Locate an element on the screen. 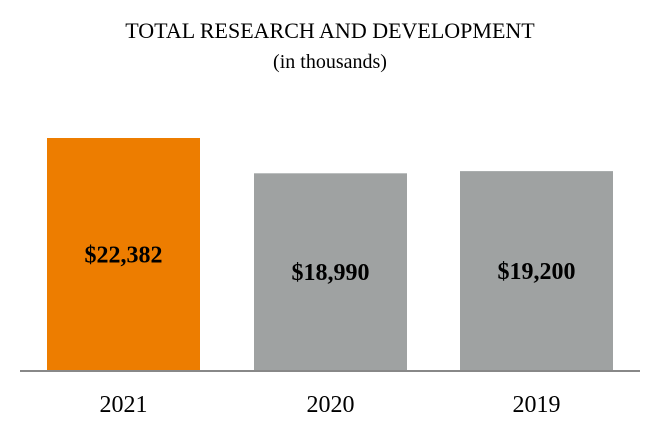 Image resolution: width=660 pixels, height=436 pixels. bar-value-label-2020: $18,990 is located at coordinates (331, 273).